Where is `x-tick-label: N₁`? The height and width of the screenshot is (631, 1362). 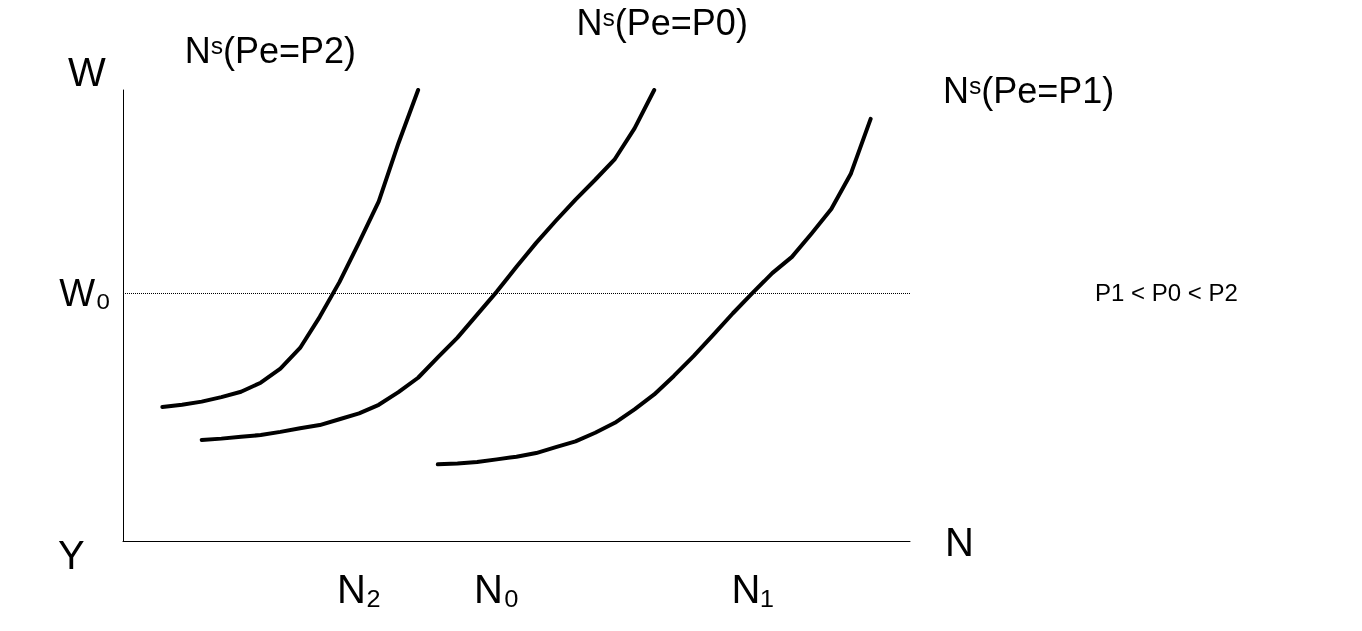
x-tick-label: N₁ is located at coordinates (752, 589).